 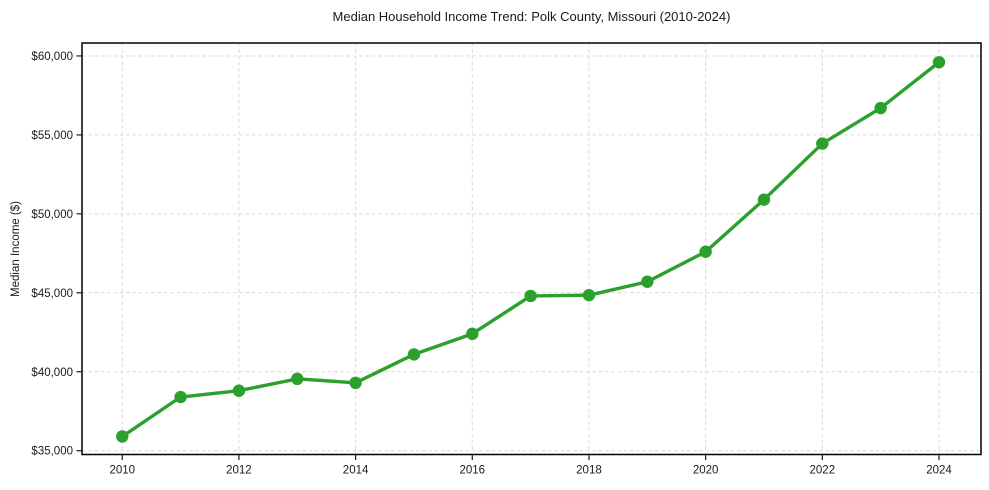 What do you see at coordinates (589, 471) in the screenshot?
I see `x-tick-label: 2018` at bounding box center [589, 471].